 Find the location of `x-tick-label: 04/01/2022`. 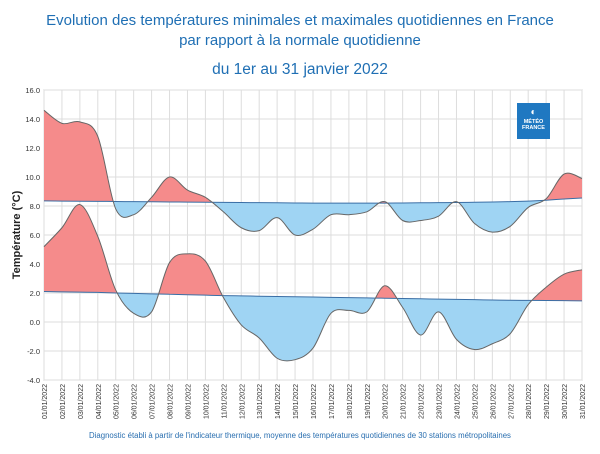

x-tick-label: 04/01/2022 is located at coordinates (99, 401).